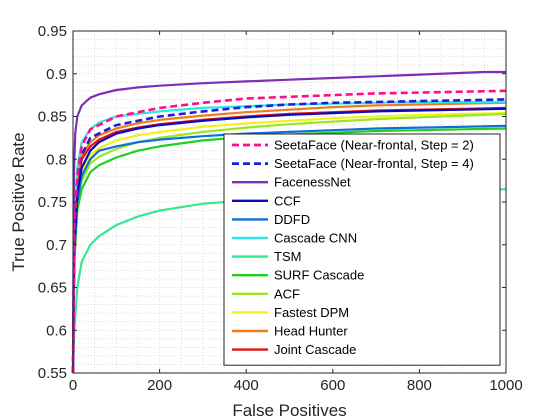 The height and width of the screenshot is (420, 560). Describe the element at coordinates (52, 288) in the screenshot. I see `y-tick-label: 0.65` at that location.